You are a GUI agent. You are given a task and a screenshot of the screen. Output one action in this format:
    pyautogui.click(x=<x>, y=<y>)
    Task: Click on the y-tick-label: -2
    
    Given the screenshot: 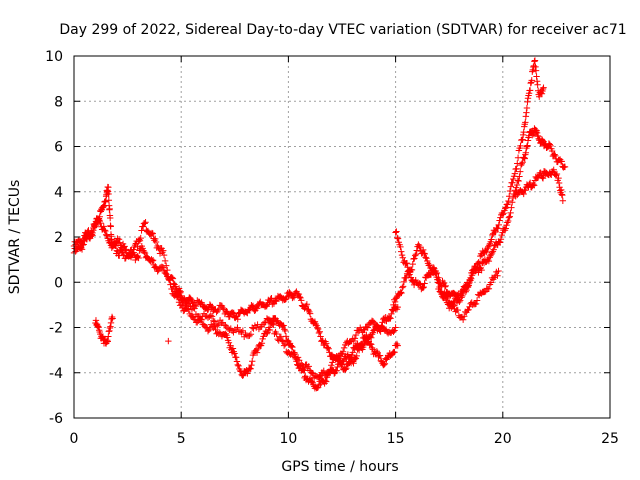 What is the action you would take?
    pyautogui.click(x=56, y=329)
    